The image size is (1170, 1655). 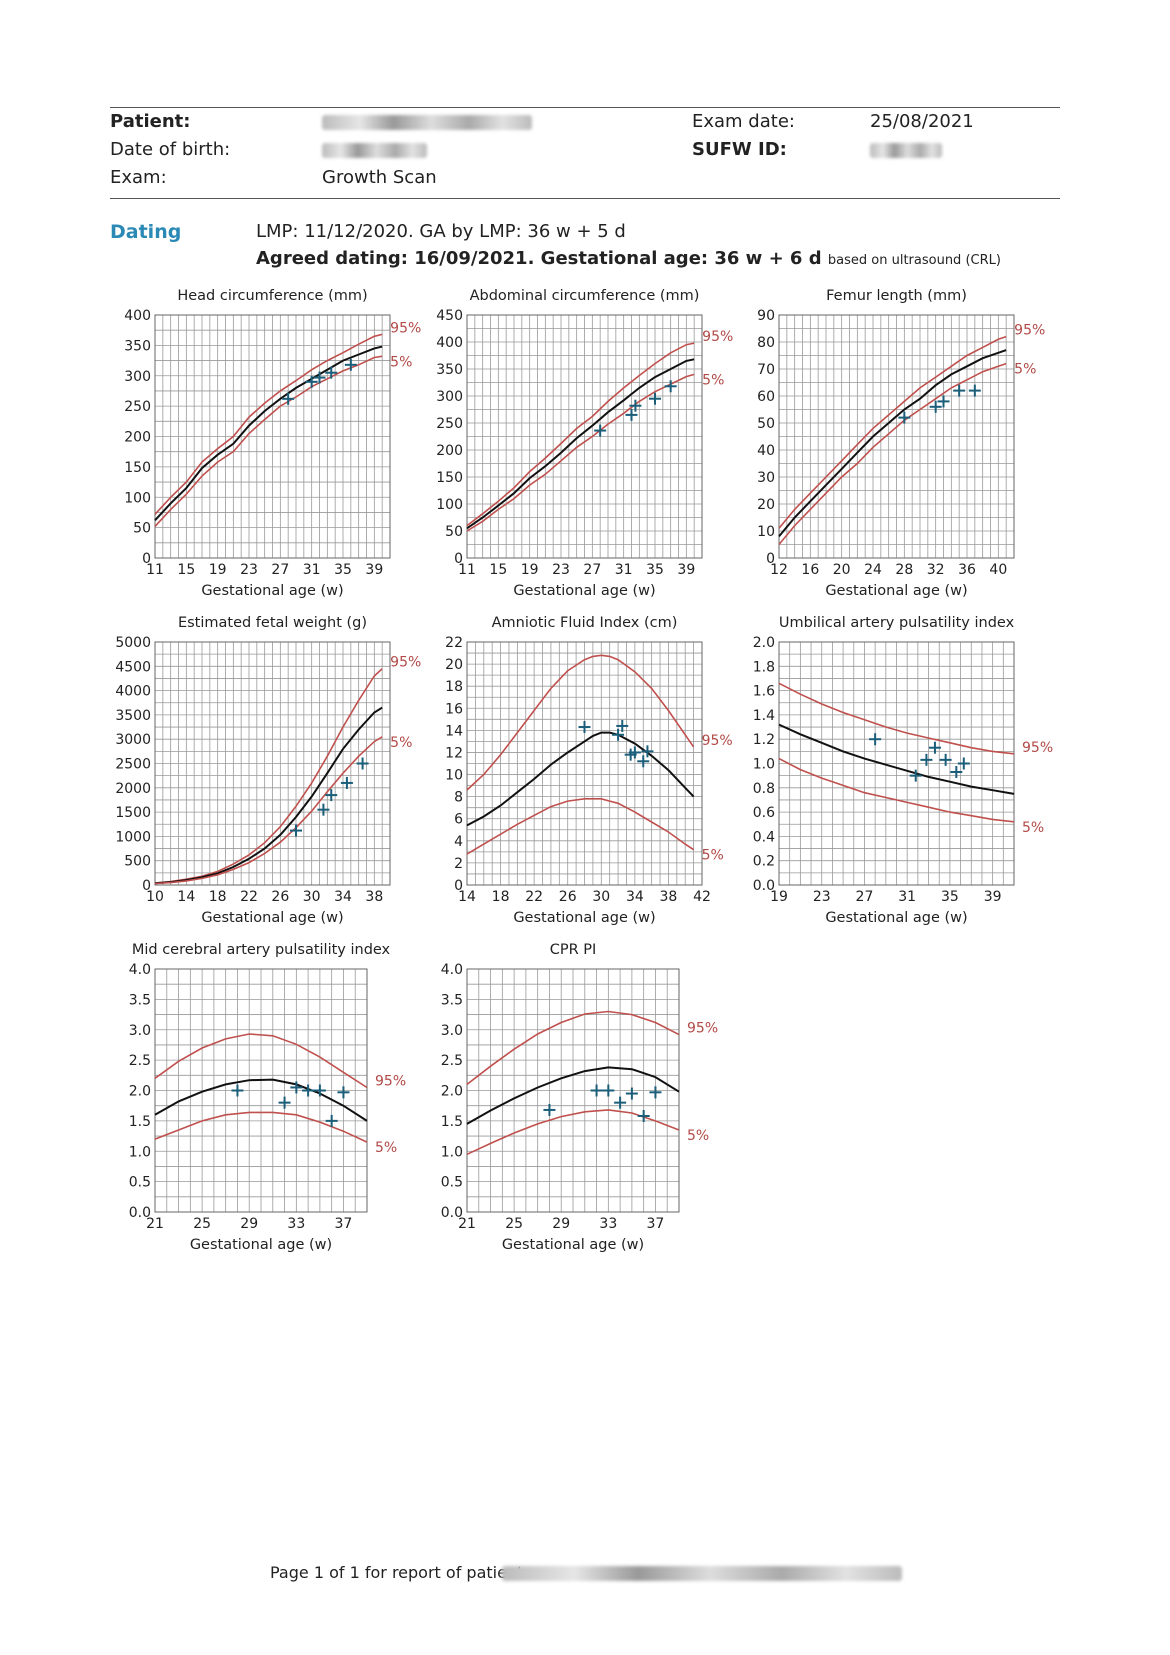 What do you see at coordinates (140, 1000) in the screenshot?
I see `y-tick-label: 3.5` at bounding box center [140, 1000].